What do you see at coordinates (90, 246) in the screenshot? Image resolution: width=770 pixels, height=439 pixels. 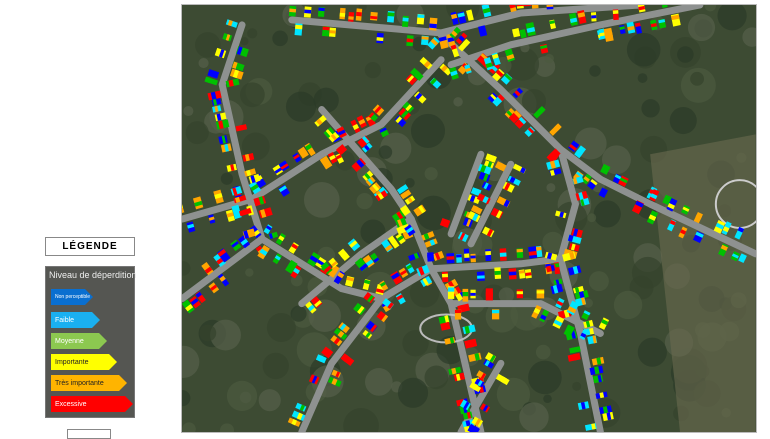 I see `legend-title: LÉGENDE` at bounding box center [90, 246].